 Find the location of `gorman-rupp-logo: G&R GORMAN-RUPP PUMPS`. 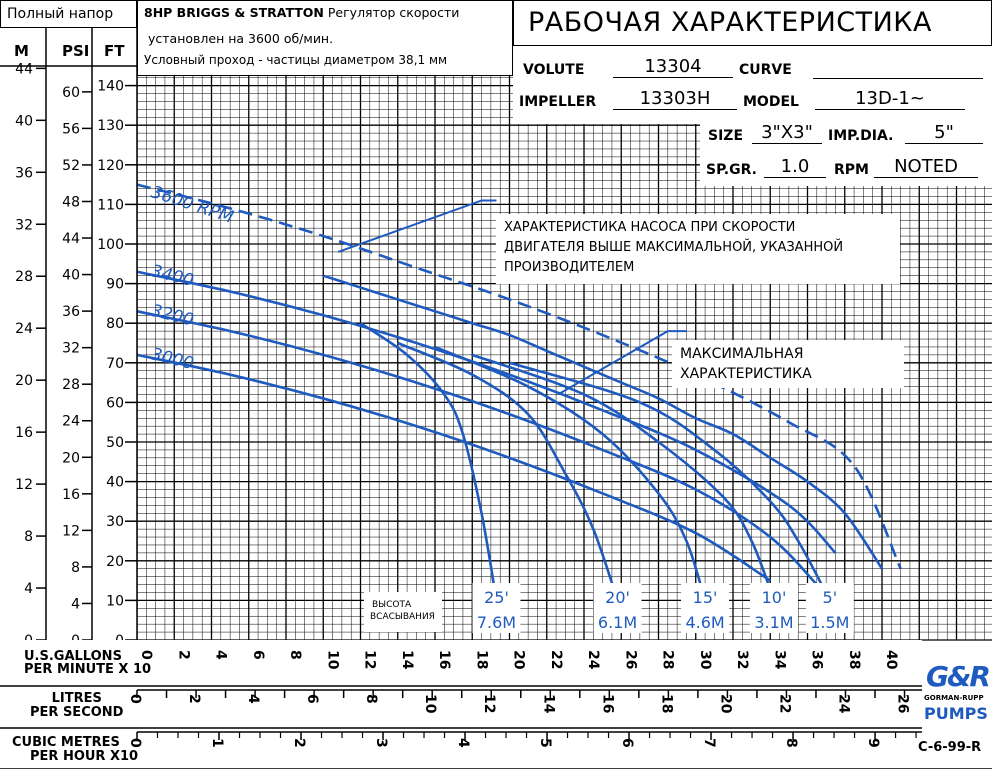

gorman-rupp-logo: G&R GORMAN-RUPP PUMPS is located at coordinates (957, 693).